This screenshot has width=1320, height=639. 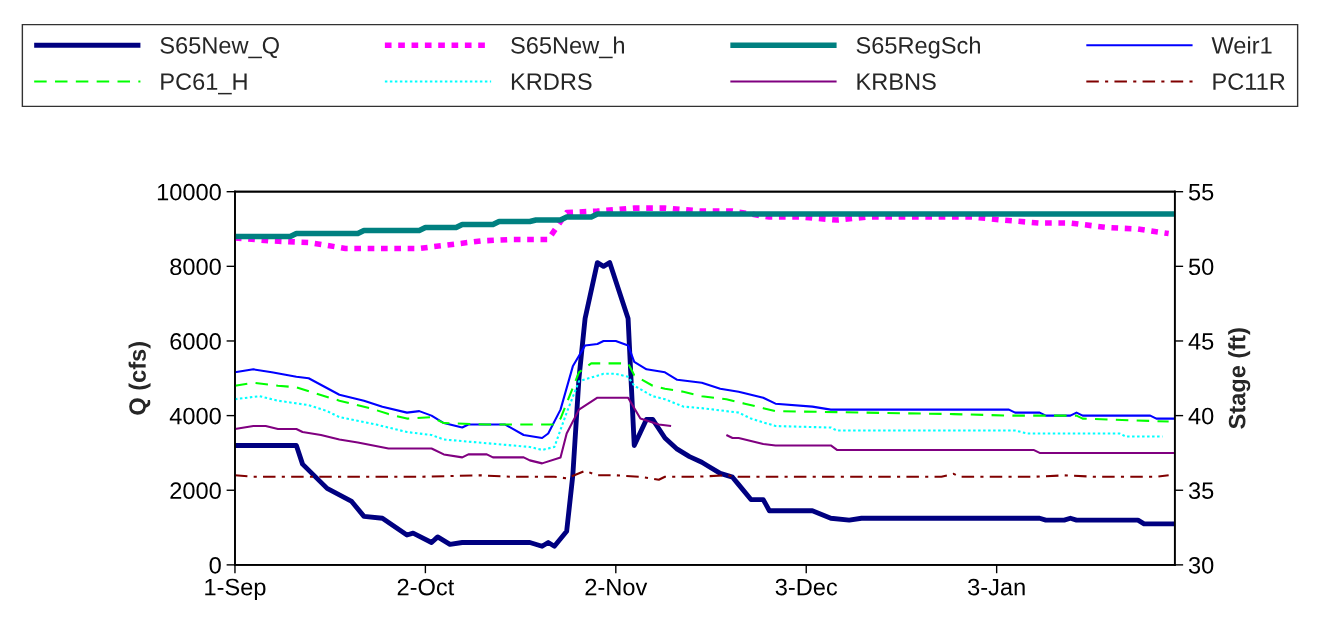 I want to click on y2-tick-label: 35, so click(x=1201, y=491).